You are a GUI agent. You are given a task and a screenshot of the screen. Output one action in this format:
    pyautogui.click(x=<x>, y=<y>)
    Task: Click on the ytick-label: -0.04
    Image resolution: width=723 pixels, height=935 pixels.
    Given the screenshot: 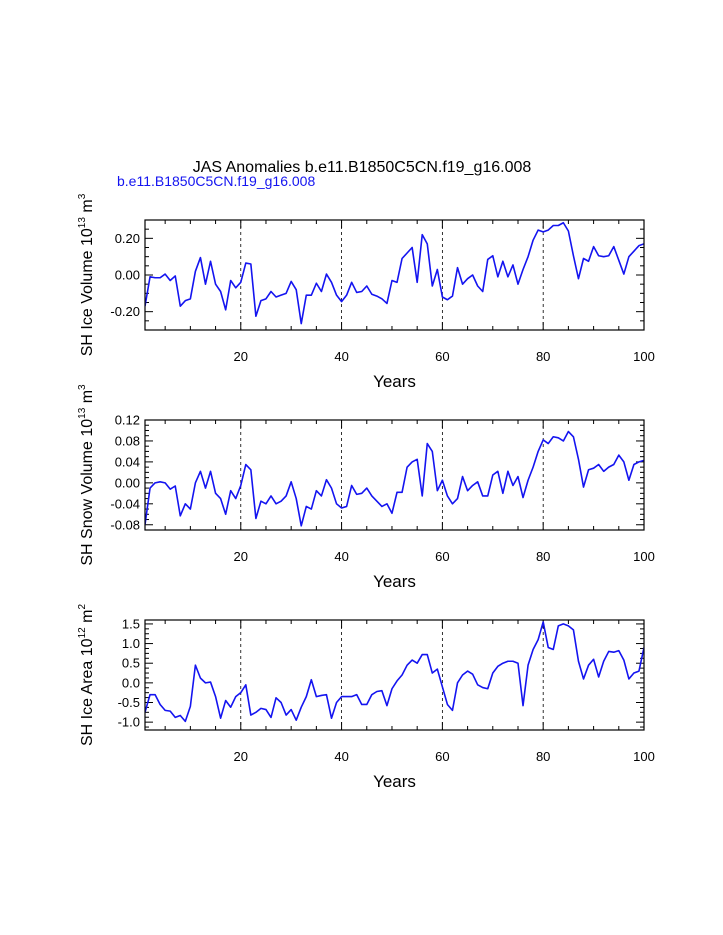 What is the action you would take?
    pyautogui.click(x=125, y=503)
    